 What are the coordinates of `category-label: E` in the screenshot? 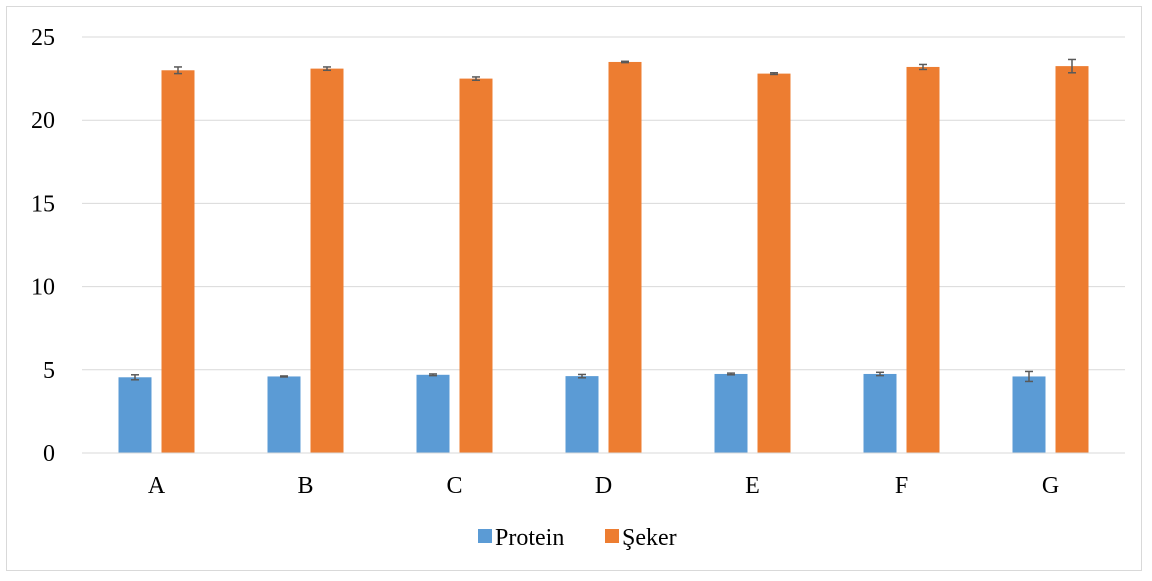 It's located at (752, 486).